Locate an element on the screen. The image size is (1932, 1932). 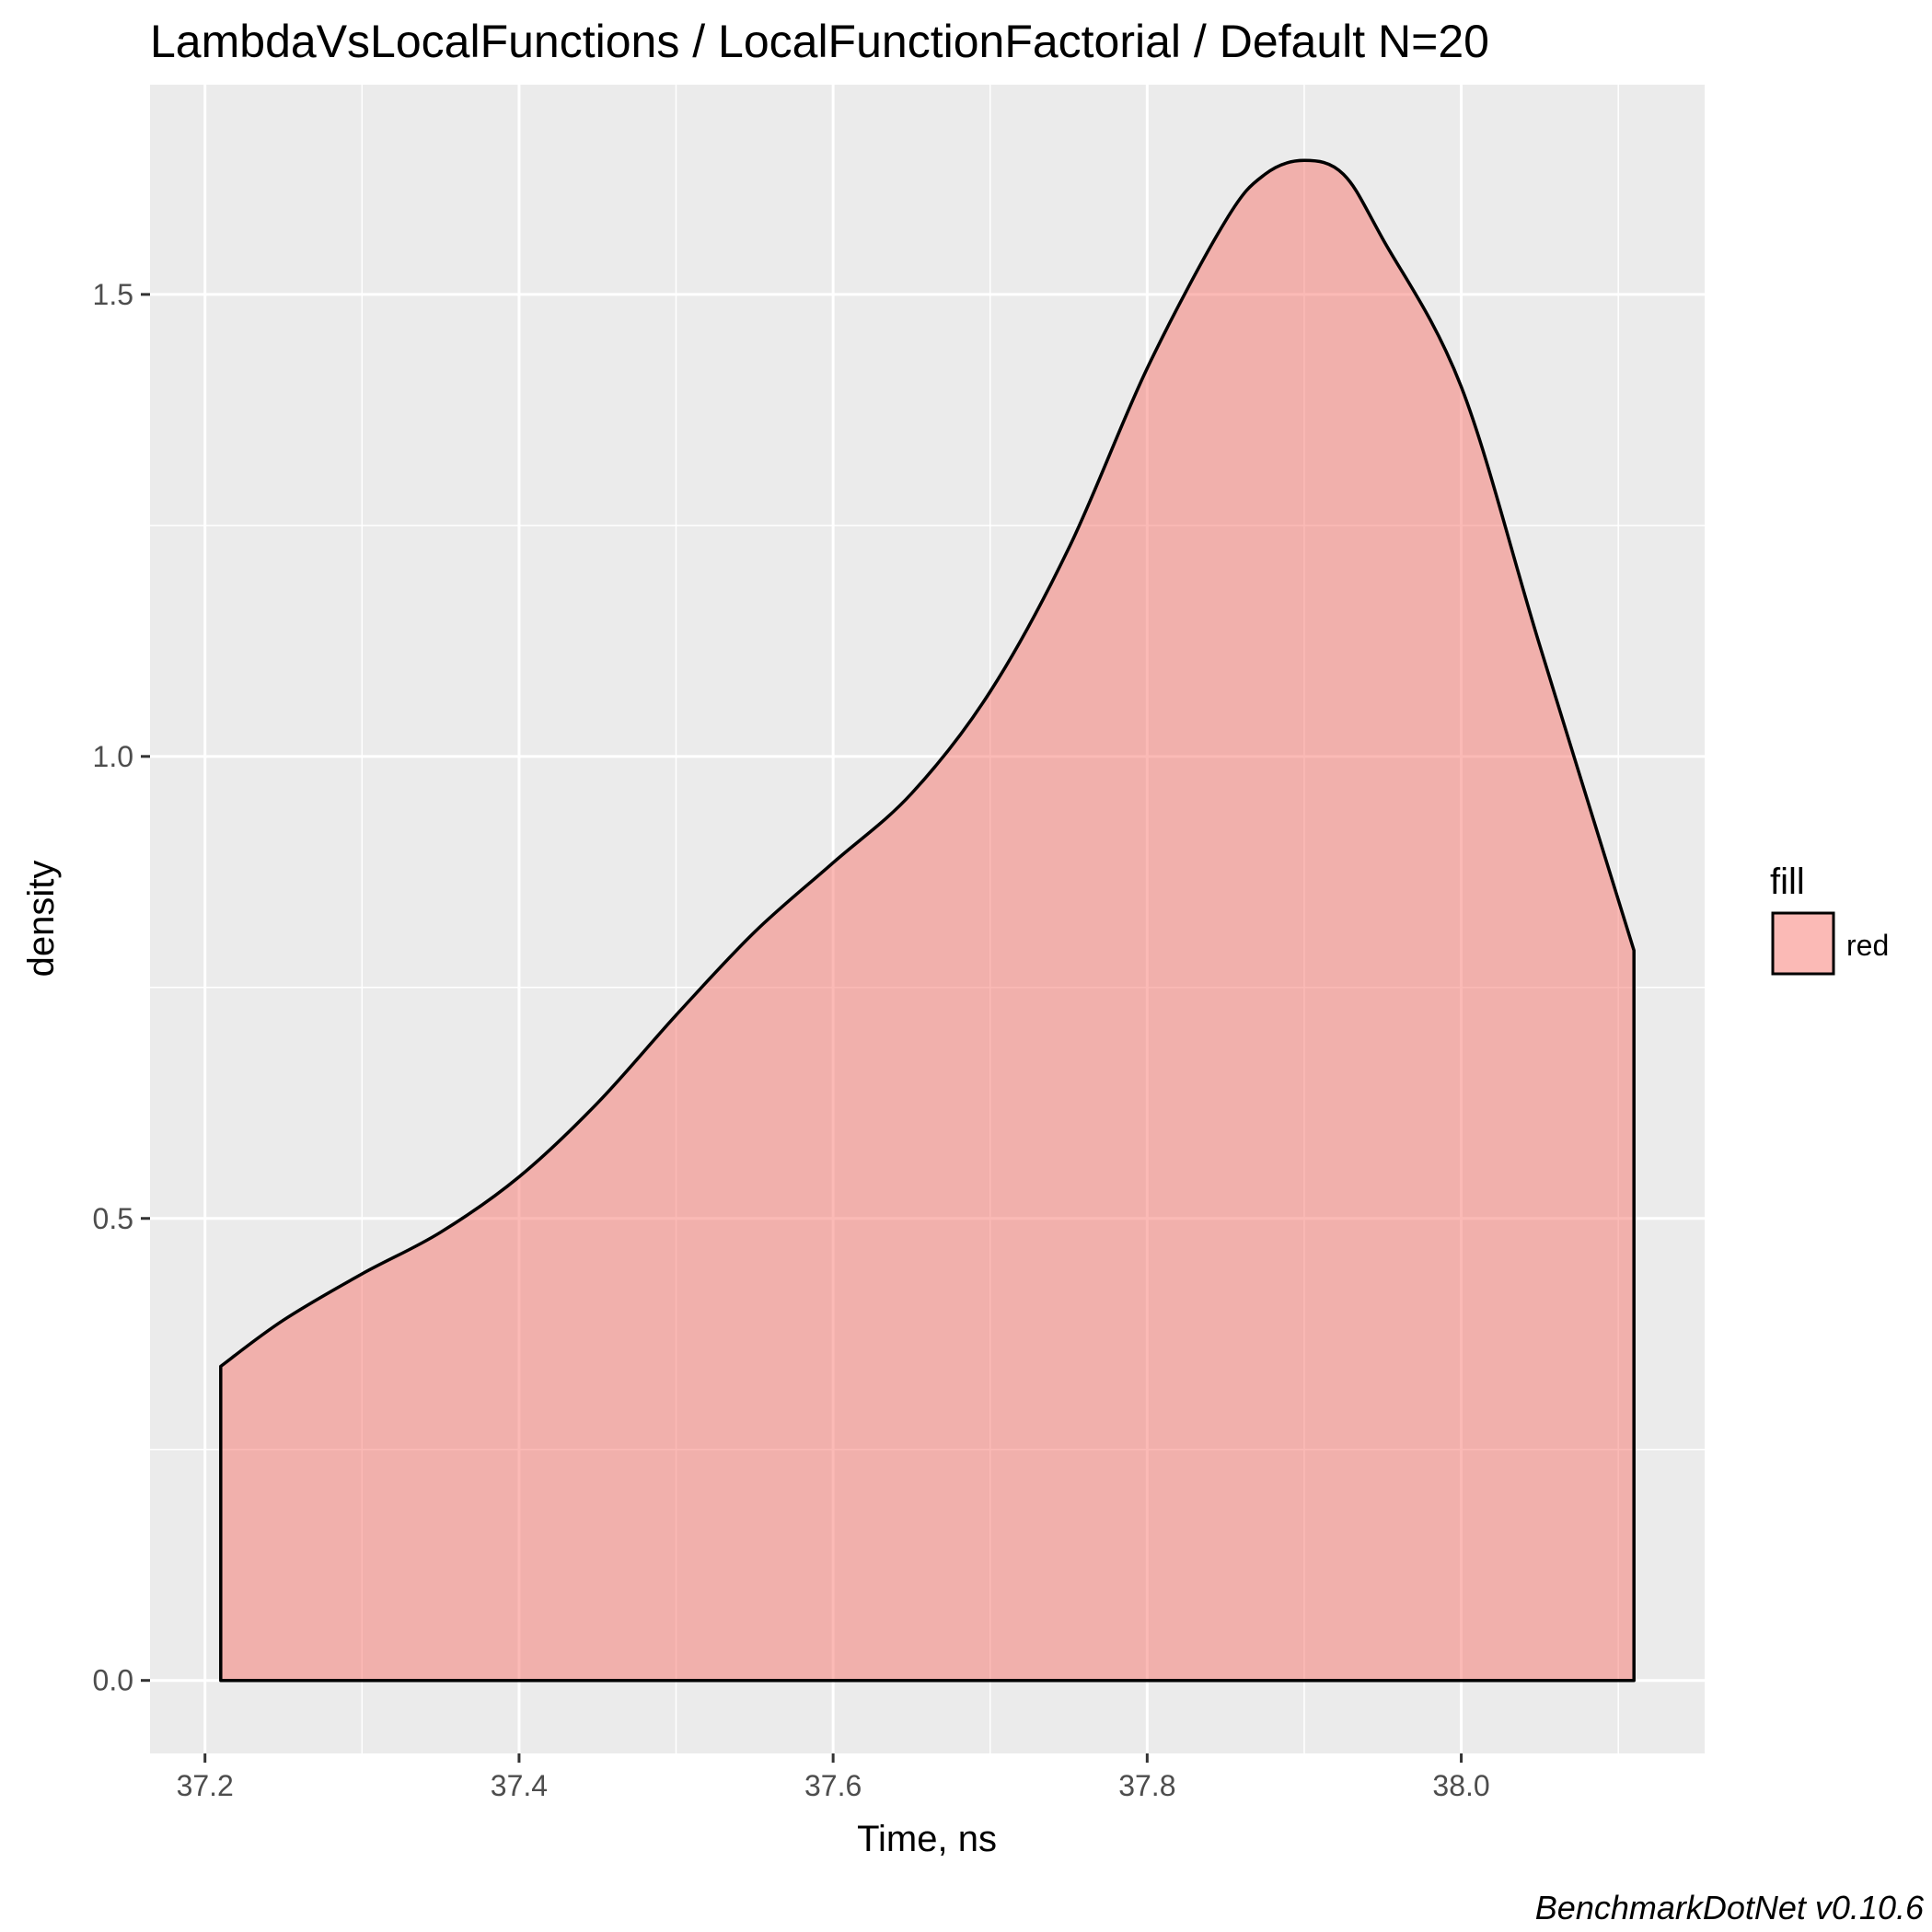
caption: BenchmarkDotNet v0.10.6 is located at coordinates (1730, 1908).